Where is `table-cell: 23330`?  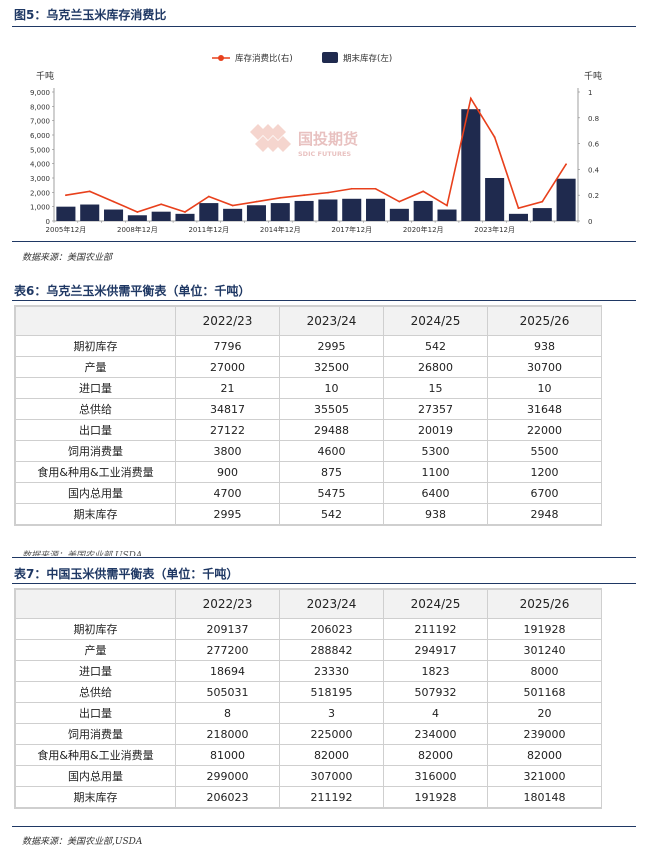
table-cell: 23330 is located at coordinates (331, 671).